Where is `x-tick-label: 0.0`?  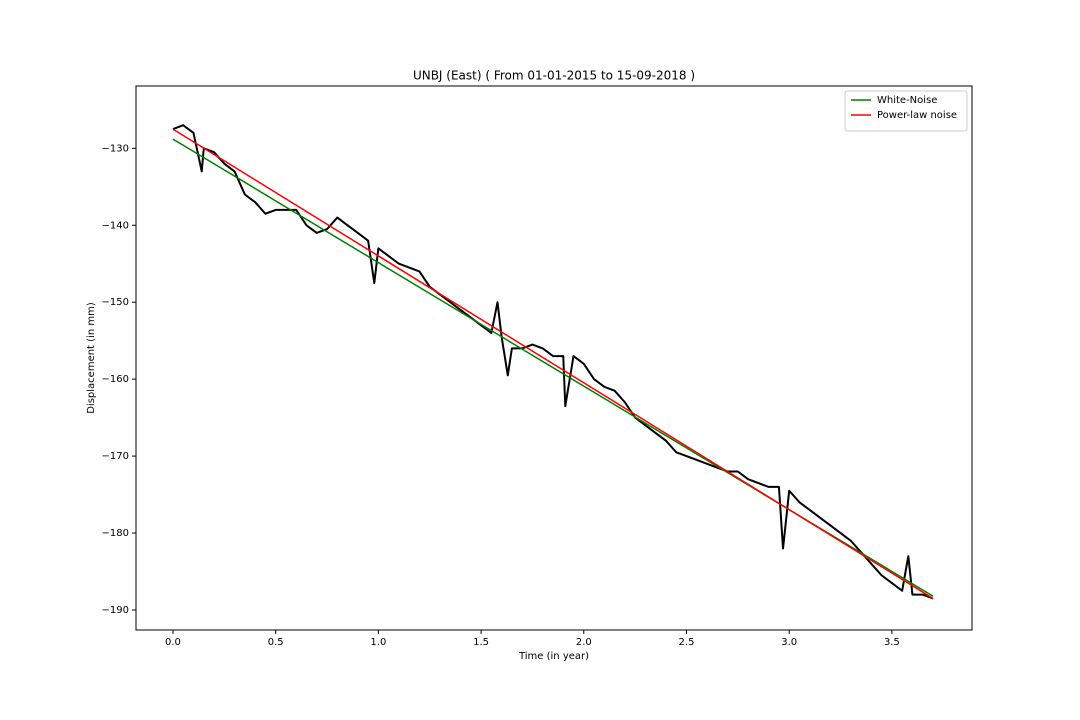 x-tick-label: 0.0 is located at coordinates (173, 642).